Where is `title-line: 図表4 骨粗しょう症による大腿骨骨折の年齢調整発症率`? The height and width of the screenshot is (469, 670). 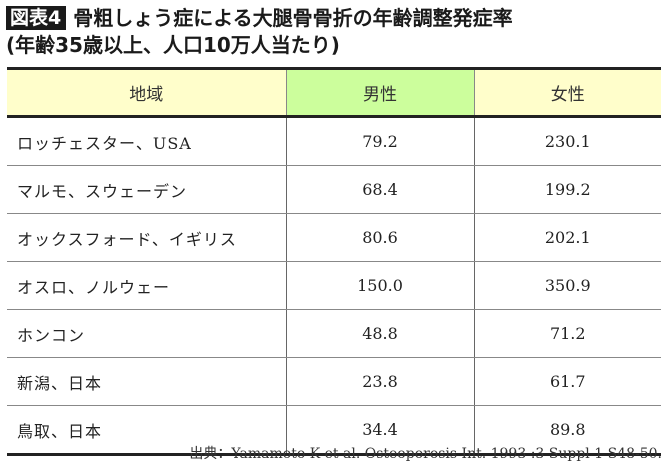
title-line: 図表4 骨粗しょう症による大腿骨骨折の年齢調整発症率 is located at coordinates (338, 18).